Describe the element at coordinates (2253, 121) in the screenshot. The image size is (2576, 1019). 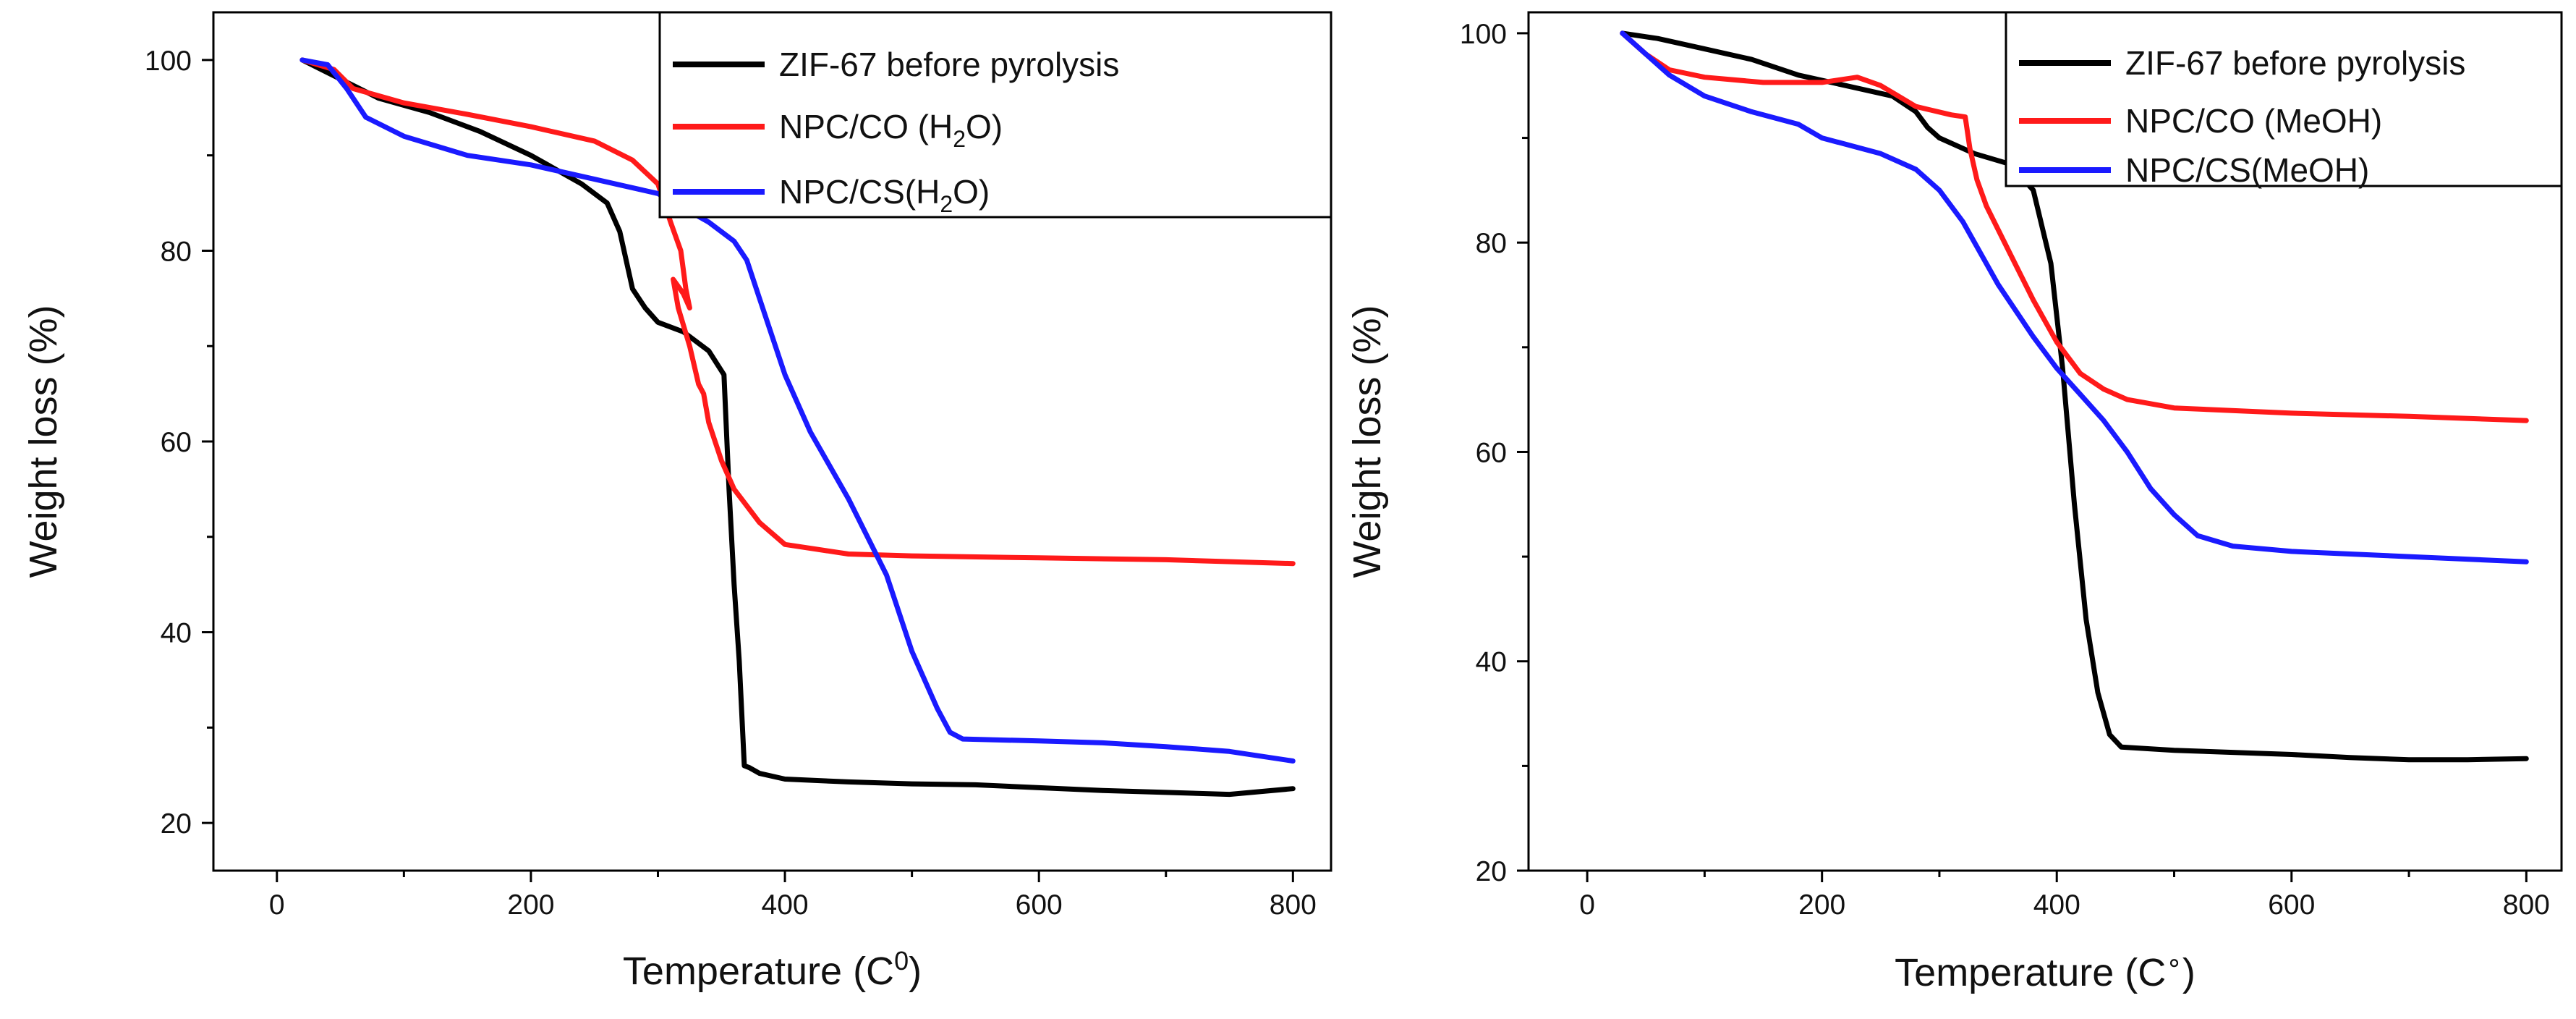
I see `legend-label-2: NPC/CO (MeOH)` at that location.